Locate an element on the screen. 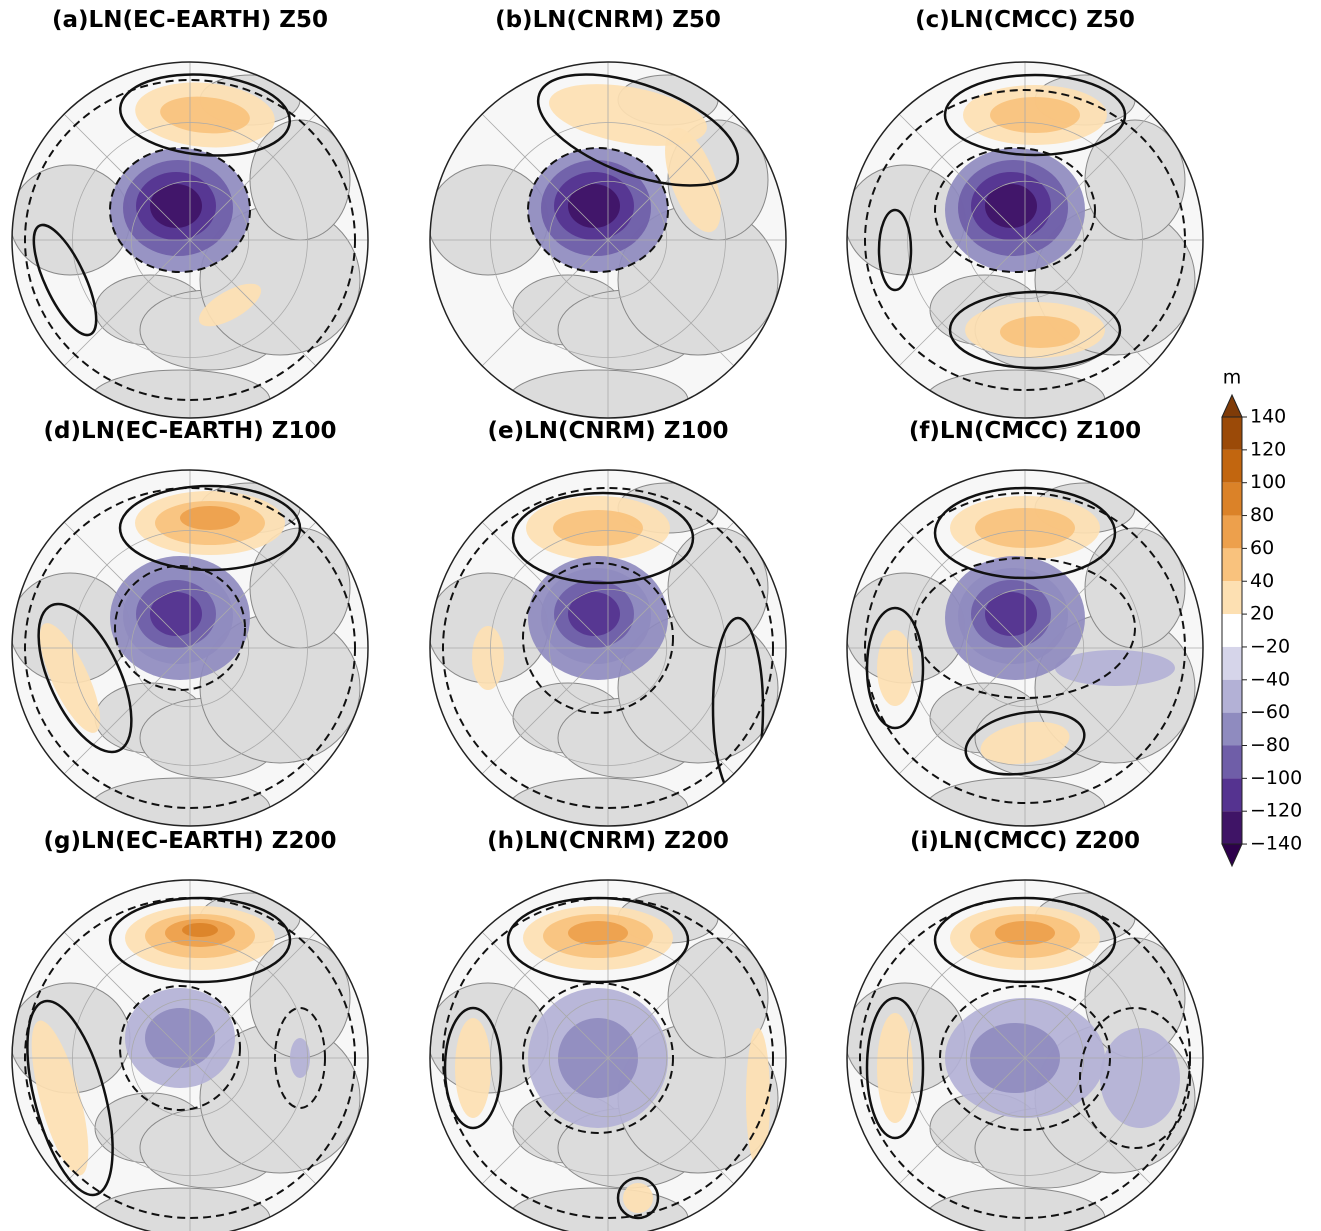  panel-title: (d)LN(EC-EARTH) Z100 is located at coordinates (190, 431).